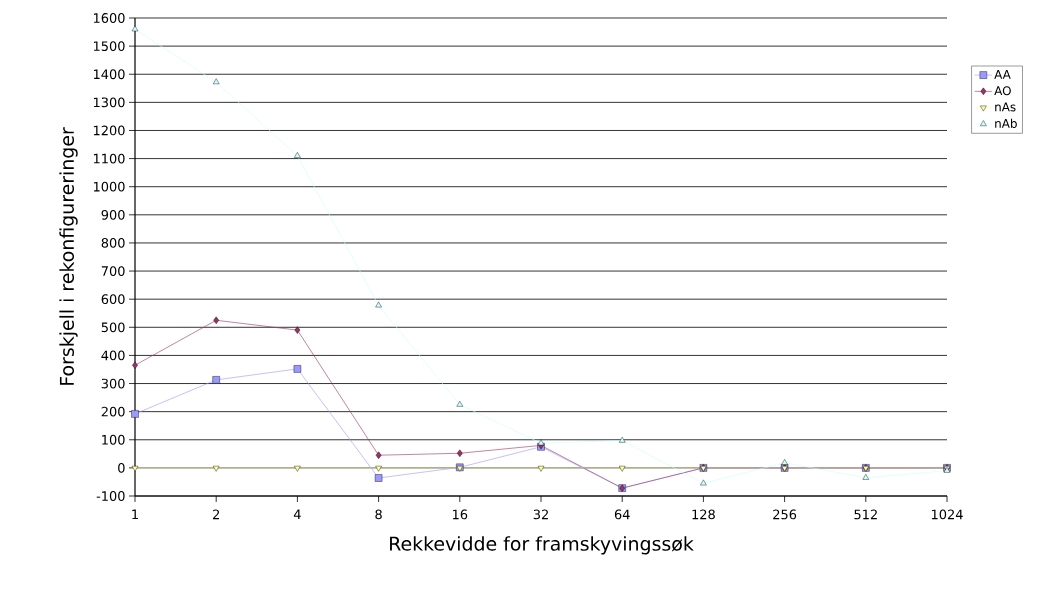  I want to click on y-tick-label: 1400, so click(109, 74).